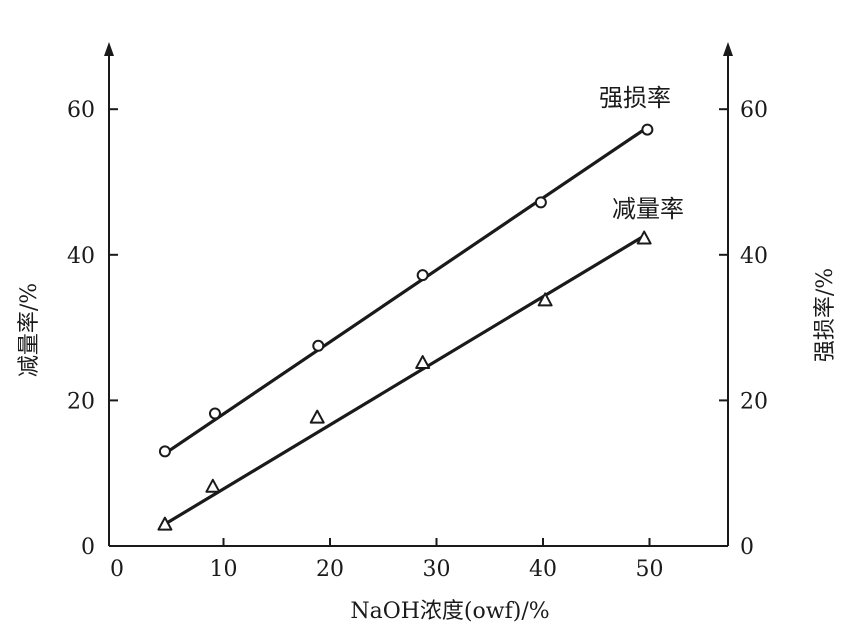  What do you see at coordinates (648, 209) in the screenshot?
I see `series-label-jianlianglu: 减量率` at bounding box center [648, 209].